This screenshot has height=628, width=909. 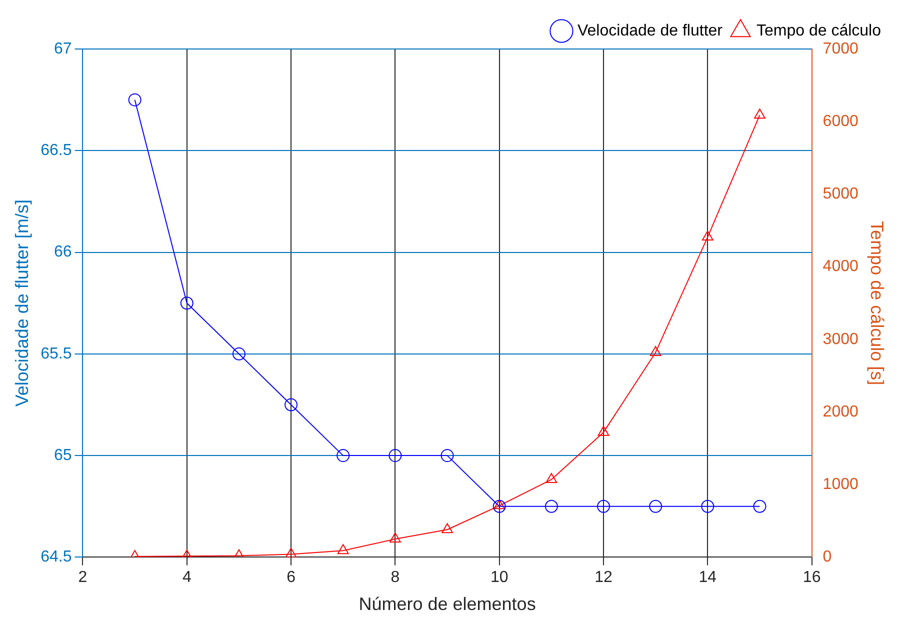 What do you see at coordinates (707, 577) in the screenshot?
I see `x-tick-label: 14` at bounding box center [707, 577].